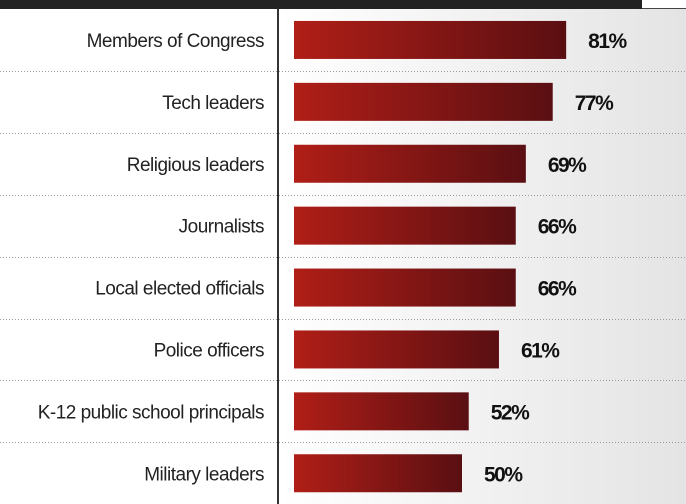 The image size is (686, 504). I want to click on value-label-row-5: 66%, so click(557, 289).